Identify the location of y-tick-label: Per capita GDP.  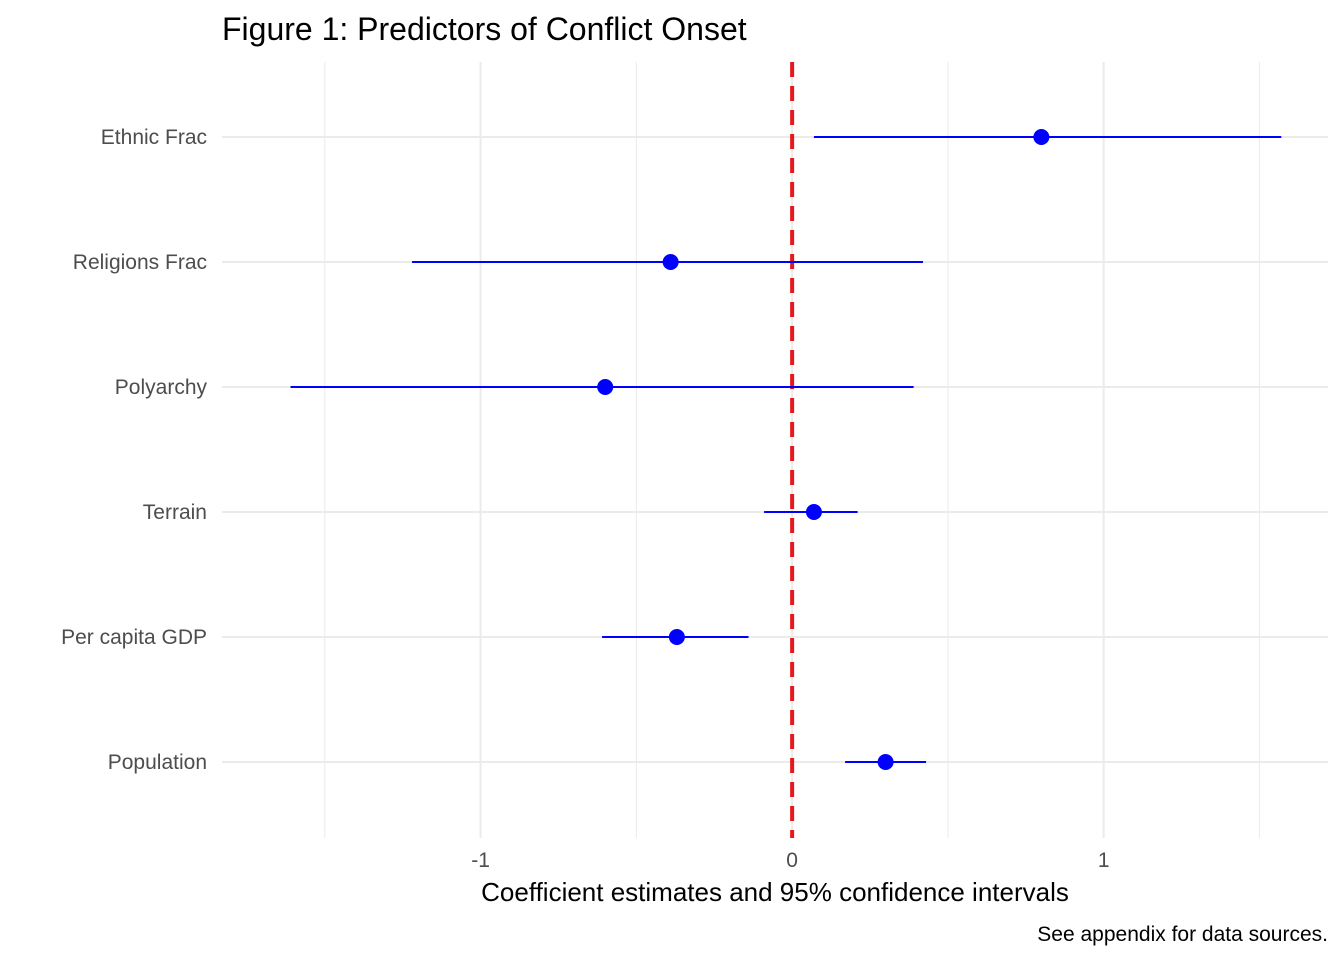
(134, 637).